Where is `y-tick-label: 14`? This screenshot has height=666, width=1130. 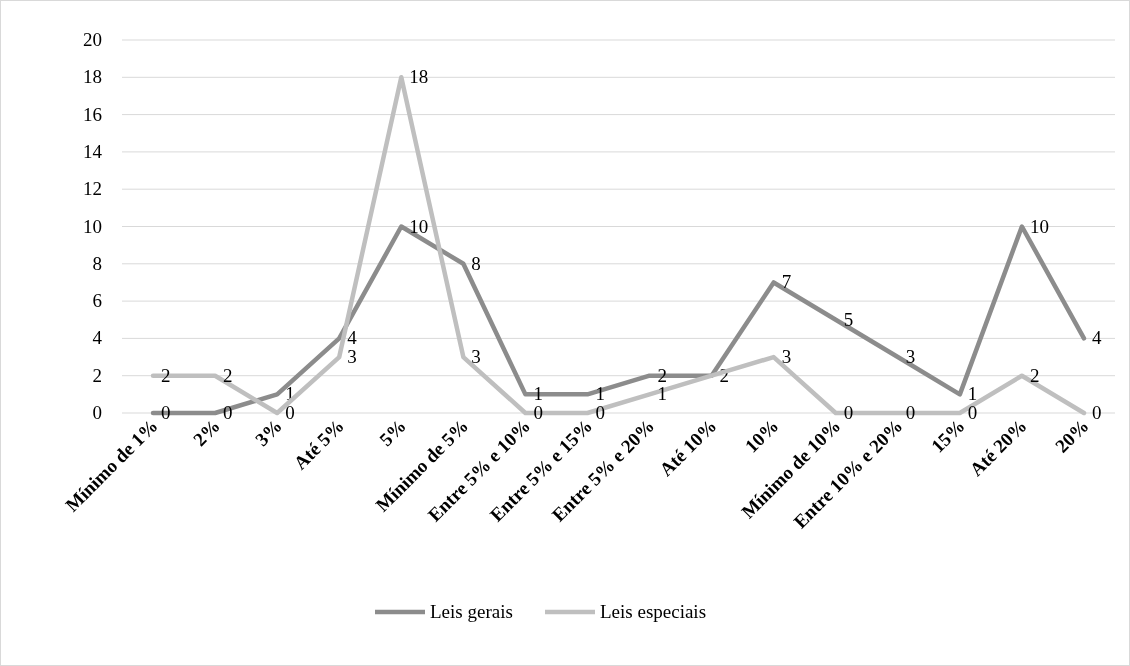 y-tick-label: 14 is located at coordinates (93, 151).